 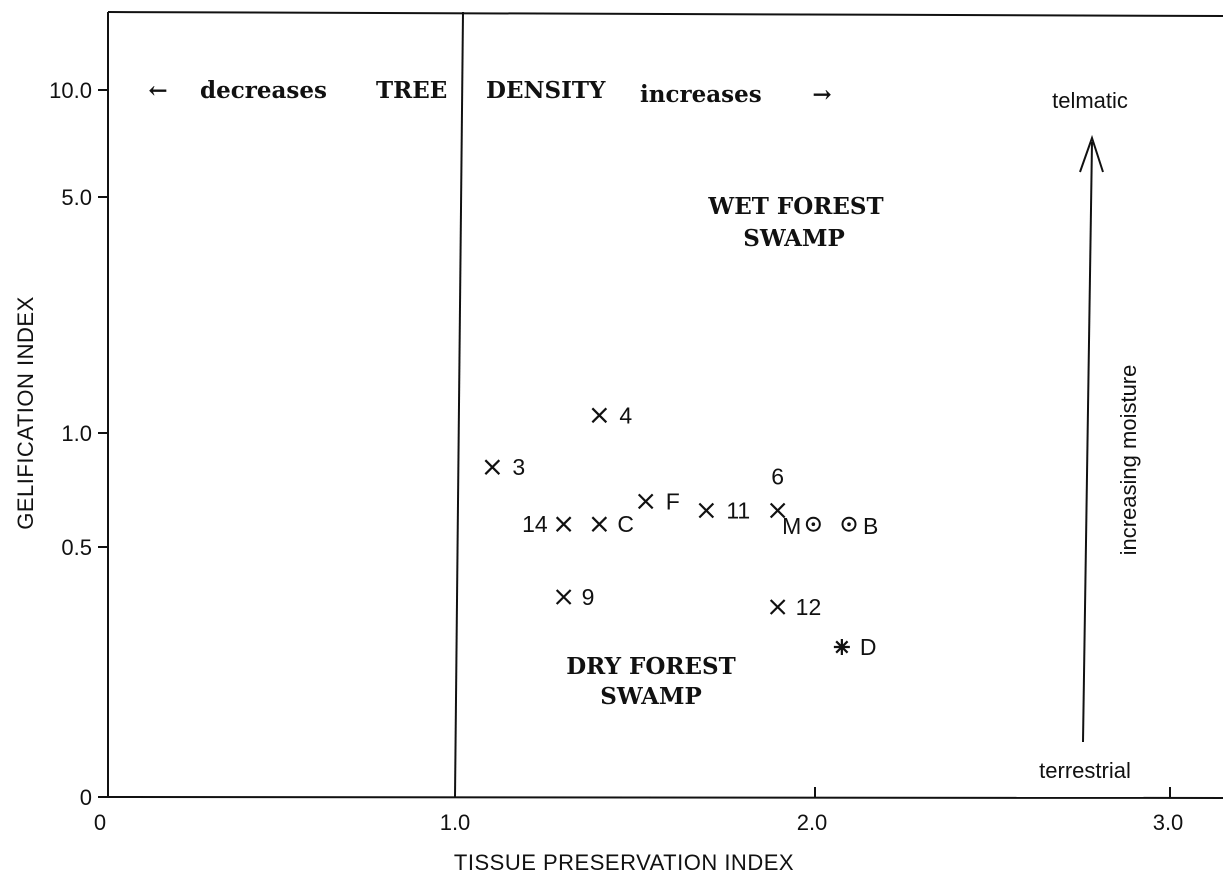 What do you see at coordinates (86, 797) in the screenshot?
I see `y-tick-label: 0` at bounding box center [86, 797].